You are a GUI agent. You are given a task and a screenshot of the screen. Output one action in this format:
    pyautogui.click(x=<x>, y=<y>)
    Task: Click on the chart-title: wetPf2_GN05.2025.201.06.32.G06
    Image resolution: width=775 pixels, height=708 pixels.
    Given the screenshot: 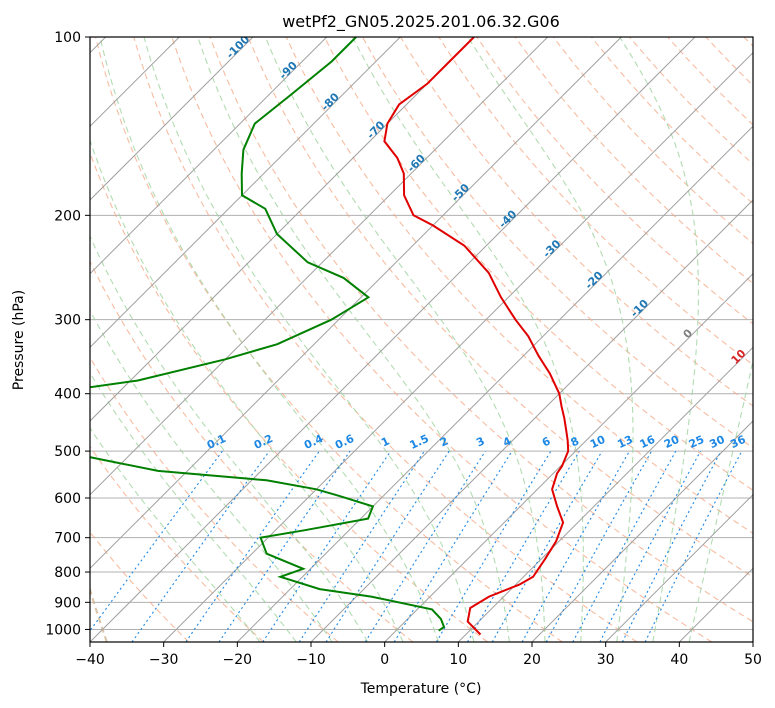 What is the action you would take?
    pyautogui.click(x=421, y=22)
    